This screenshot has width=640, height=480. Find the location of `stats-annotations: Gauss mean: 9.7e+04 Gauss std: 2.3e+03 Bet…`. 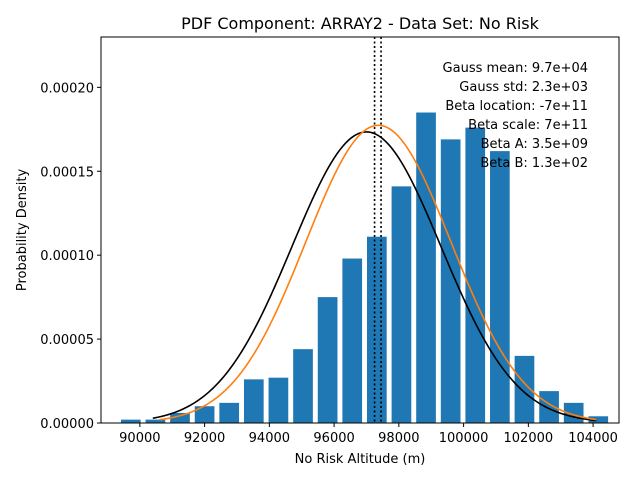

stats-annotations: Gauss mean: 9.7e+04 Gauss std: 2.3e+03 Bet… is located at coordinates (515, 116).